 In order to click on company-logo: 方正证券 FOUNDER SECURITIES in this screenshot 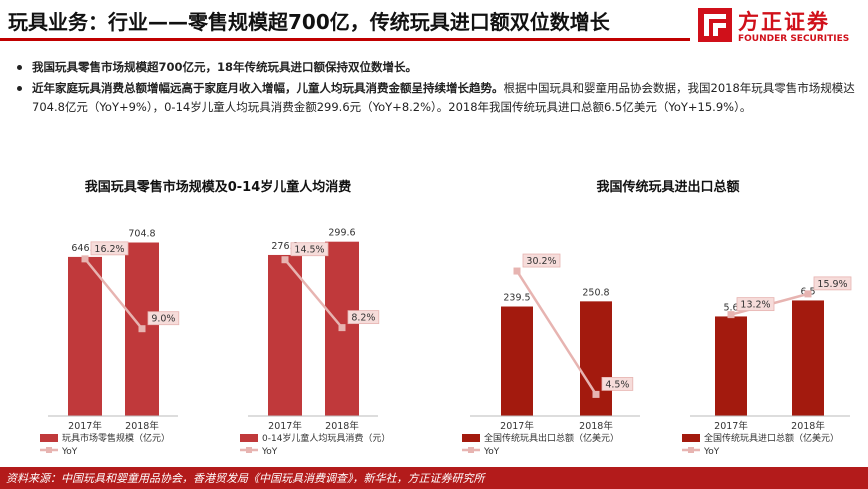, I will do `click(781, 28)`.